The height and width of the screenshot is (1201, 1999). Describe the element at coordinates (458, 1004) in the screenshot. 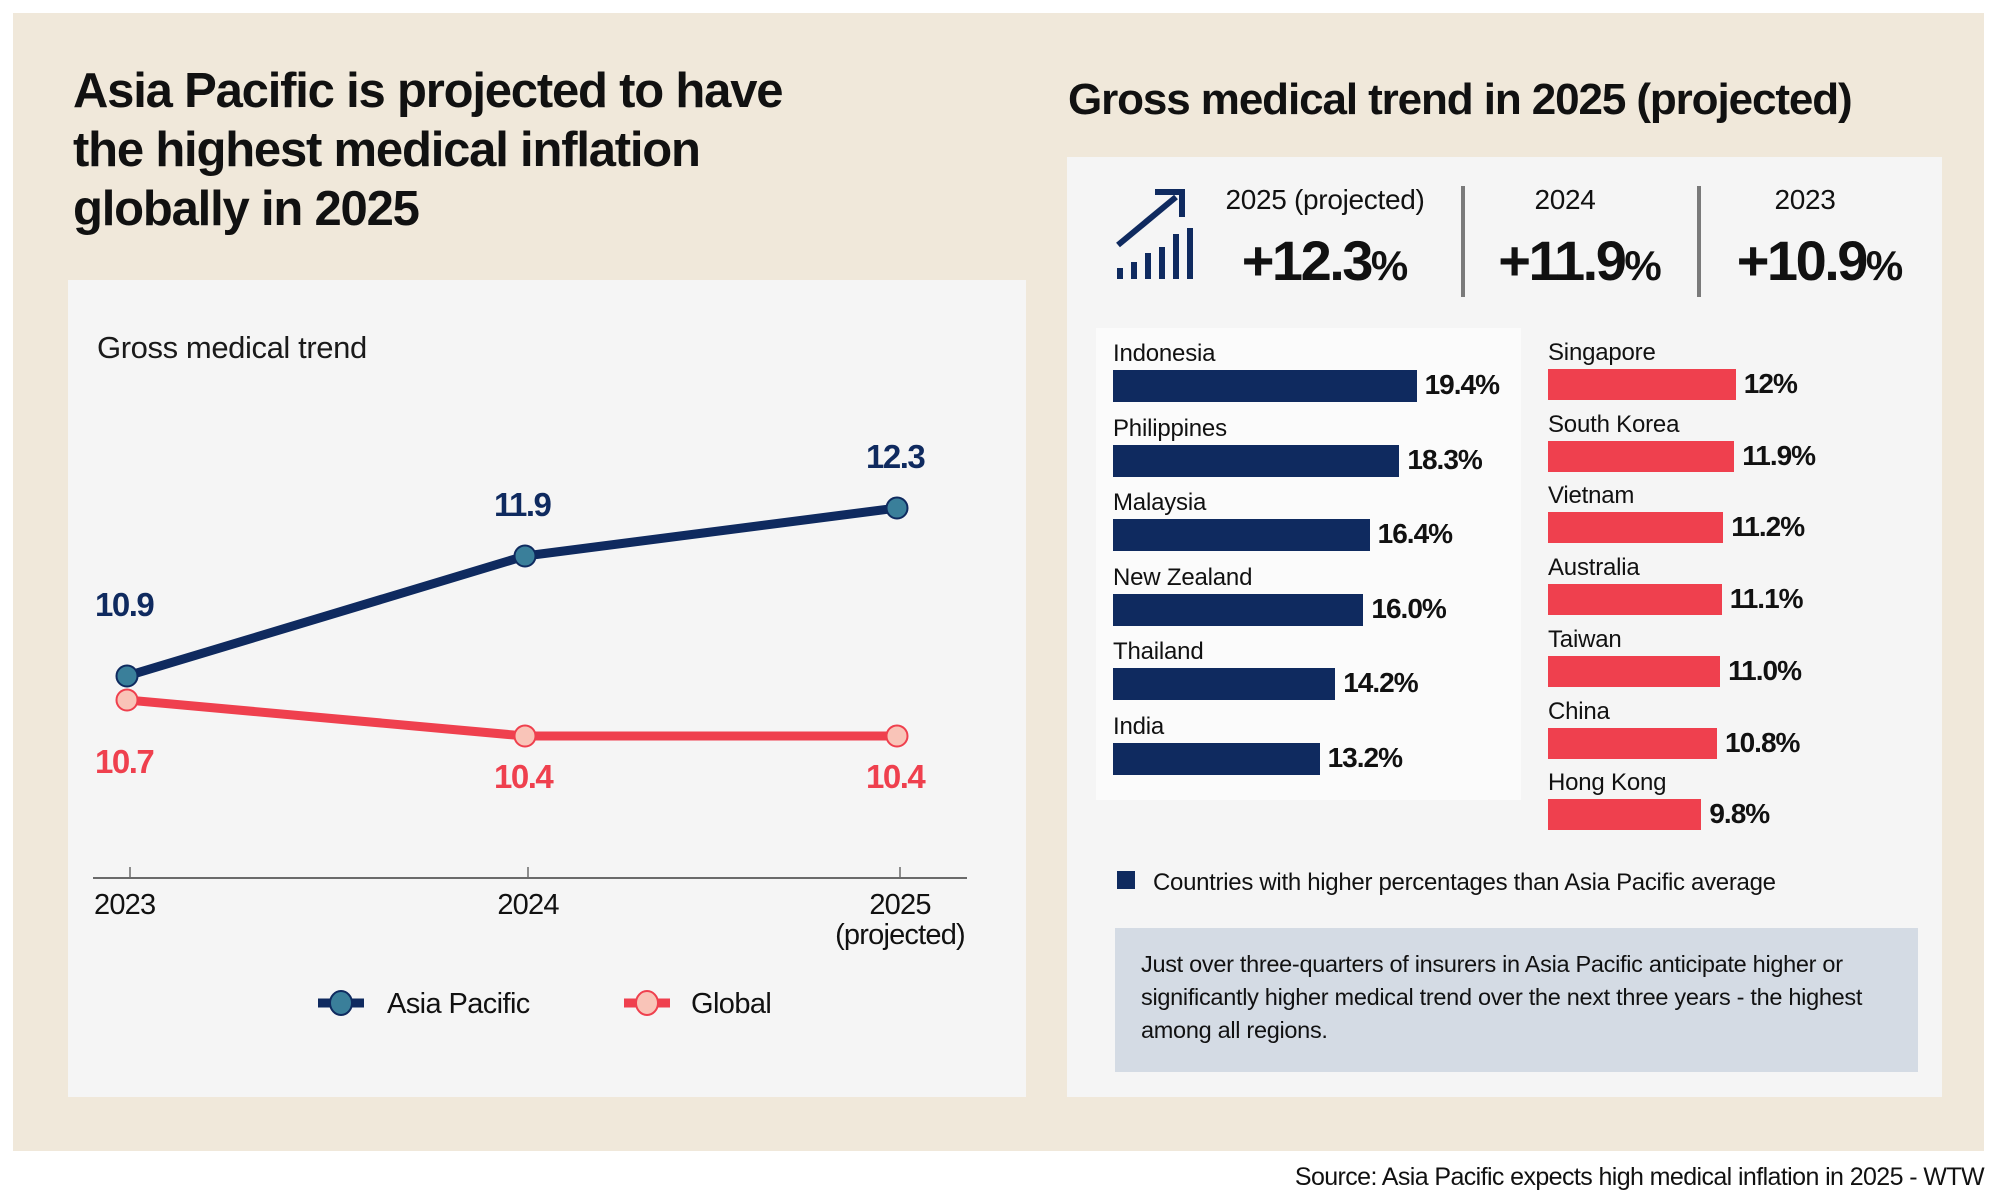

I see `asia-pacific-legend-label: Asia Pacific` at that location.